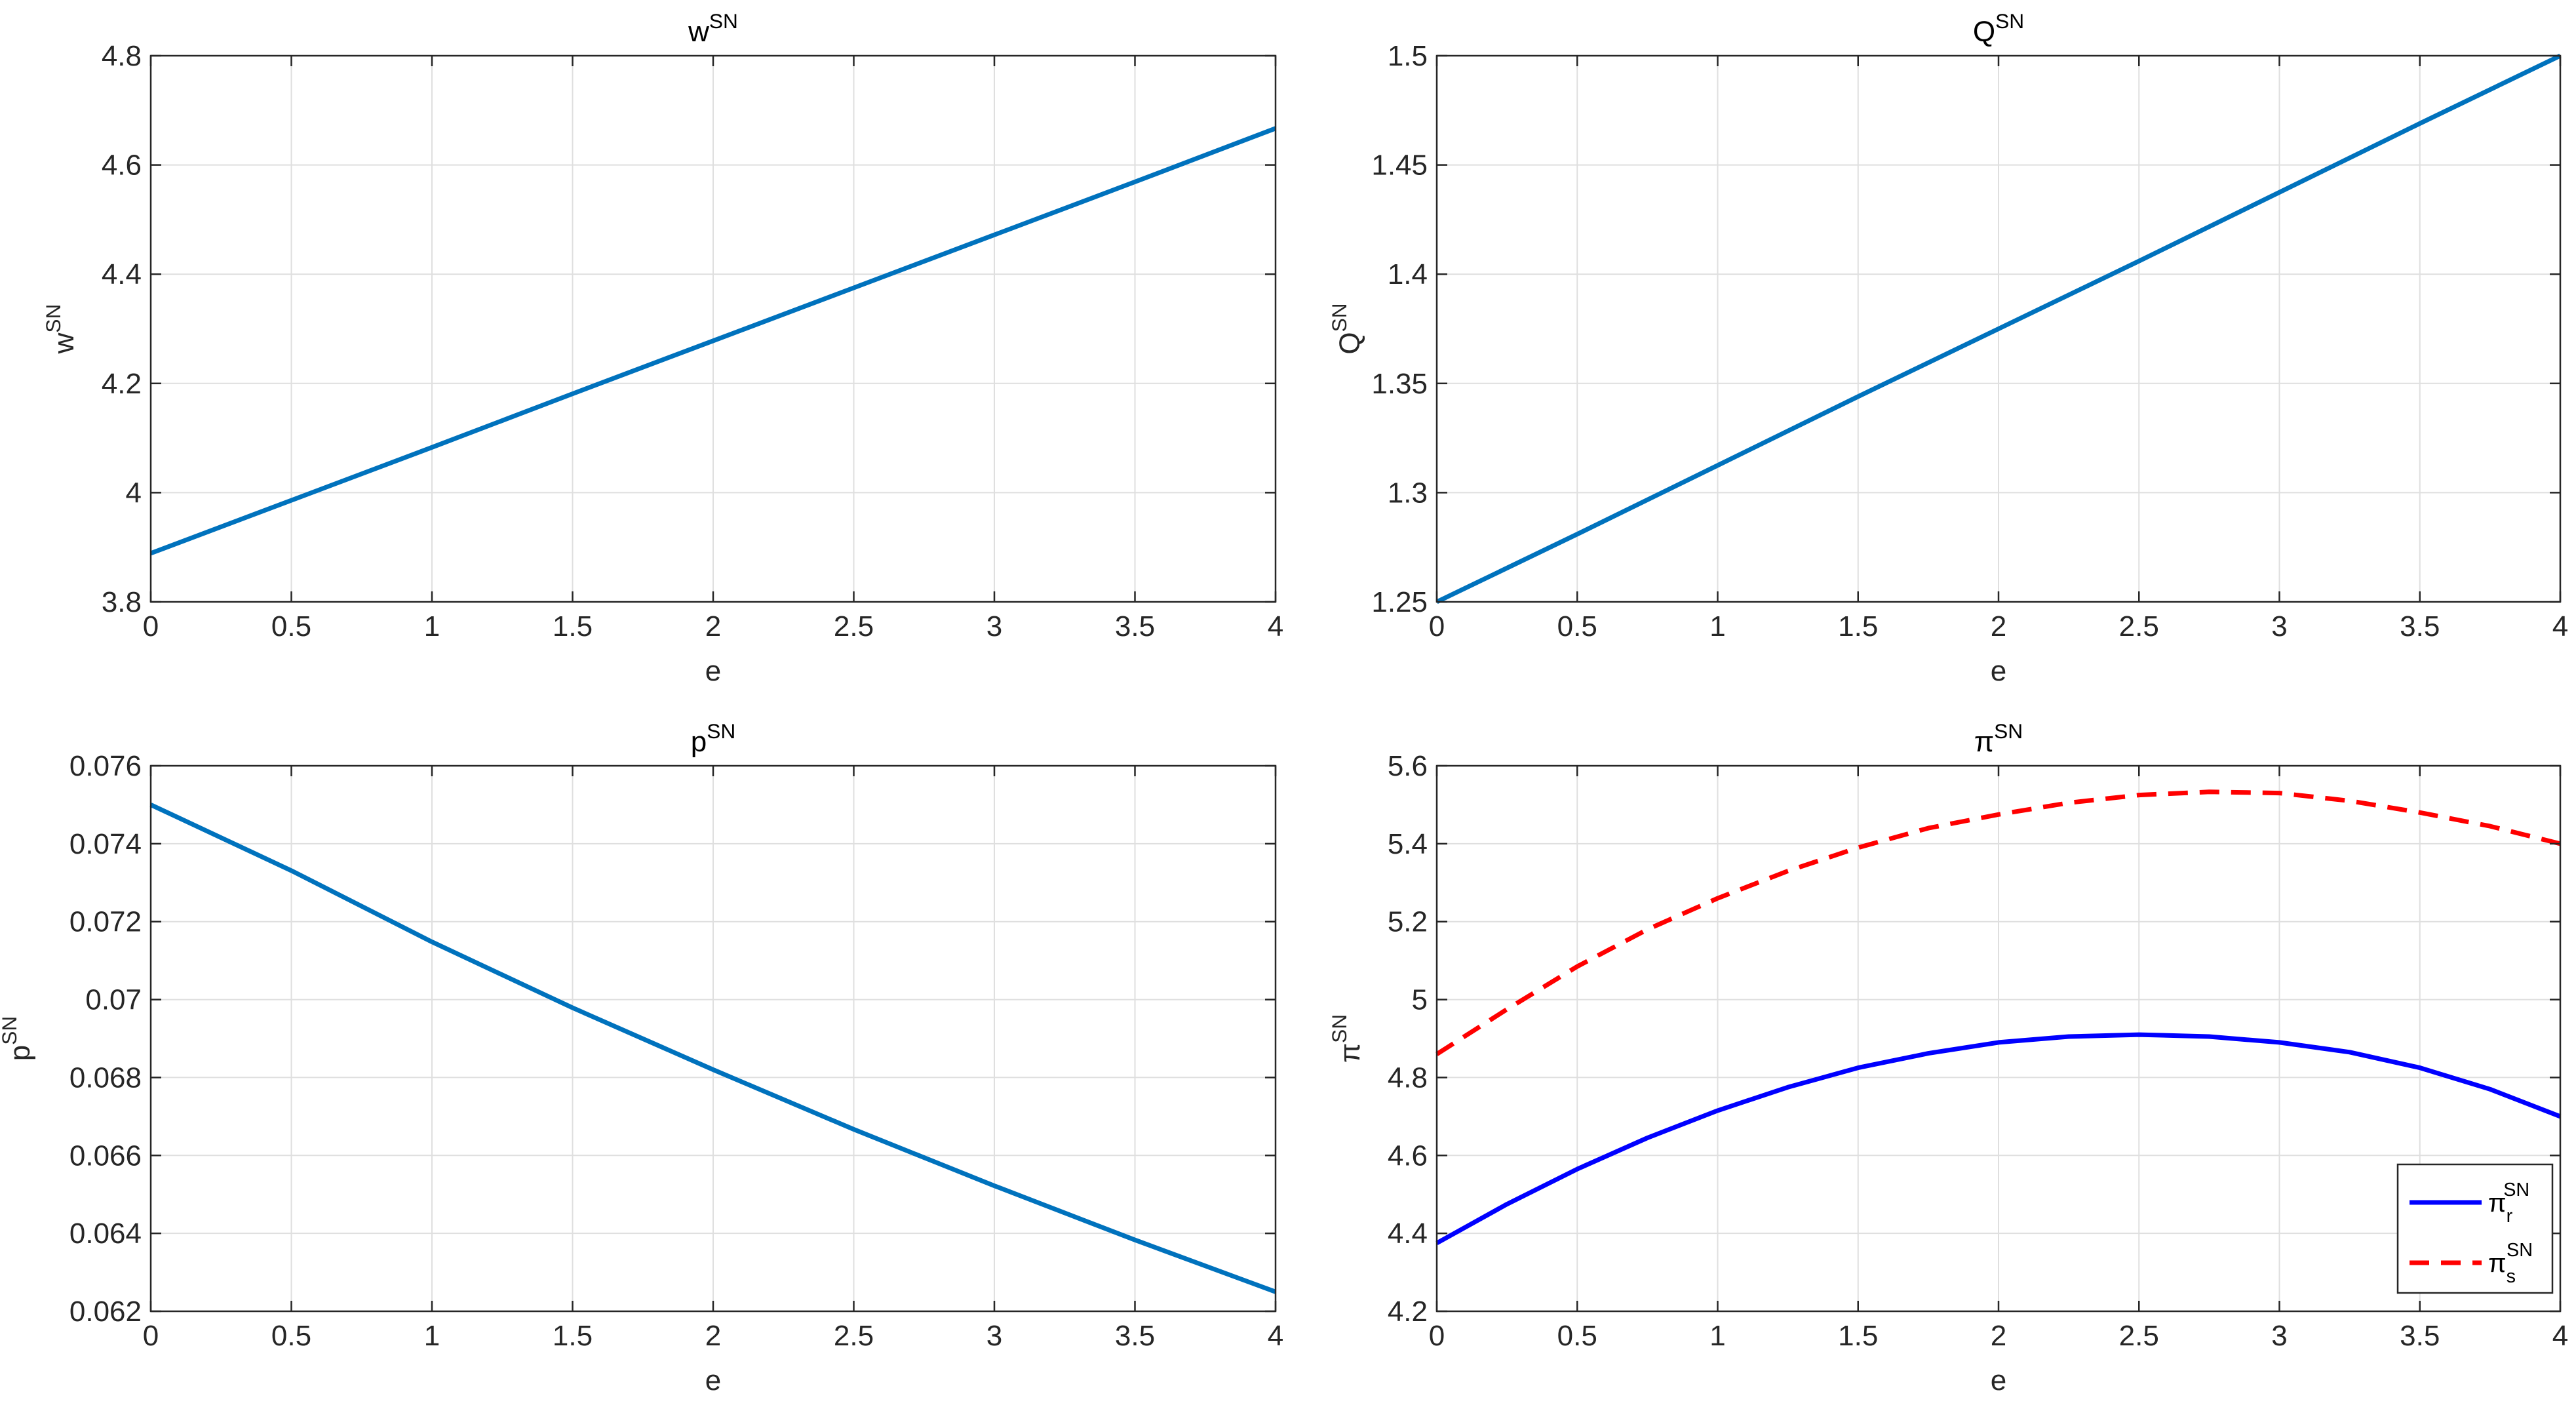  What do you see at coordinates (2508, 1203) in the screenshot?
I see `legend-label: πr SN` at bounding box center [2508, 1203].